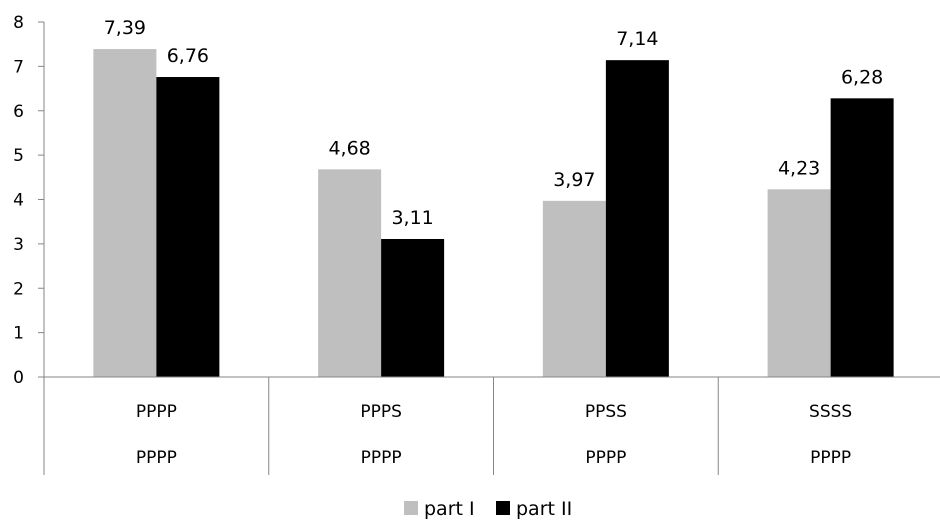  I want to click on data-label-part-ii-2: 7,14, so click(637, 39).